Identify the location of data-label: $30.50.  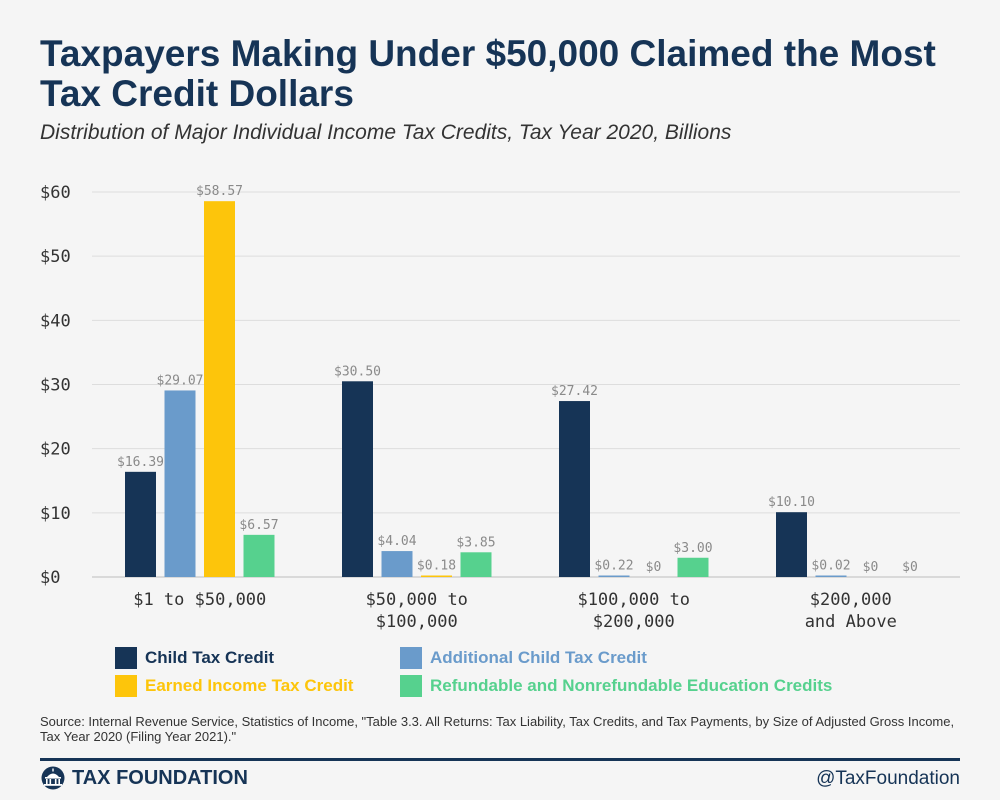
(357, 371).